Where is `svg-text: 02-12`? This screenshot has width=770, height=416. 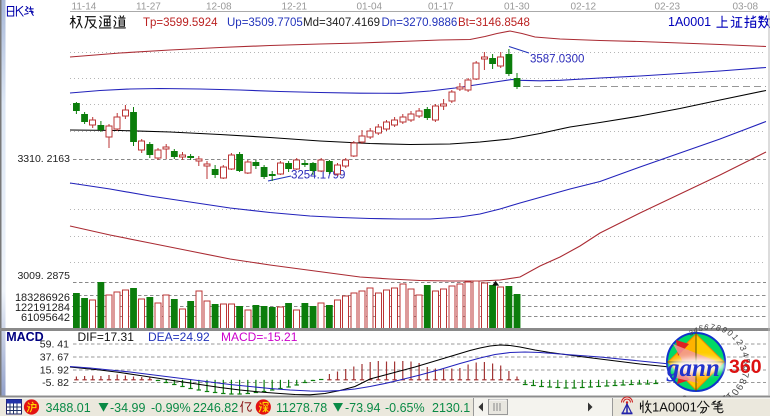 svg-text: 02-12 is located at coordinates (584, 7).